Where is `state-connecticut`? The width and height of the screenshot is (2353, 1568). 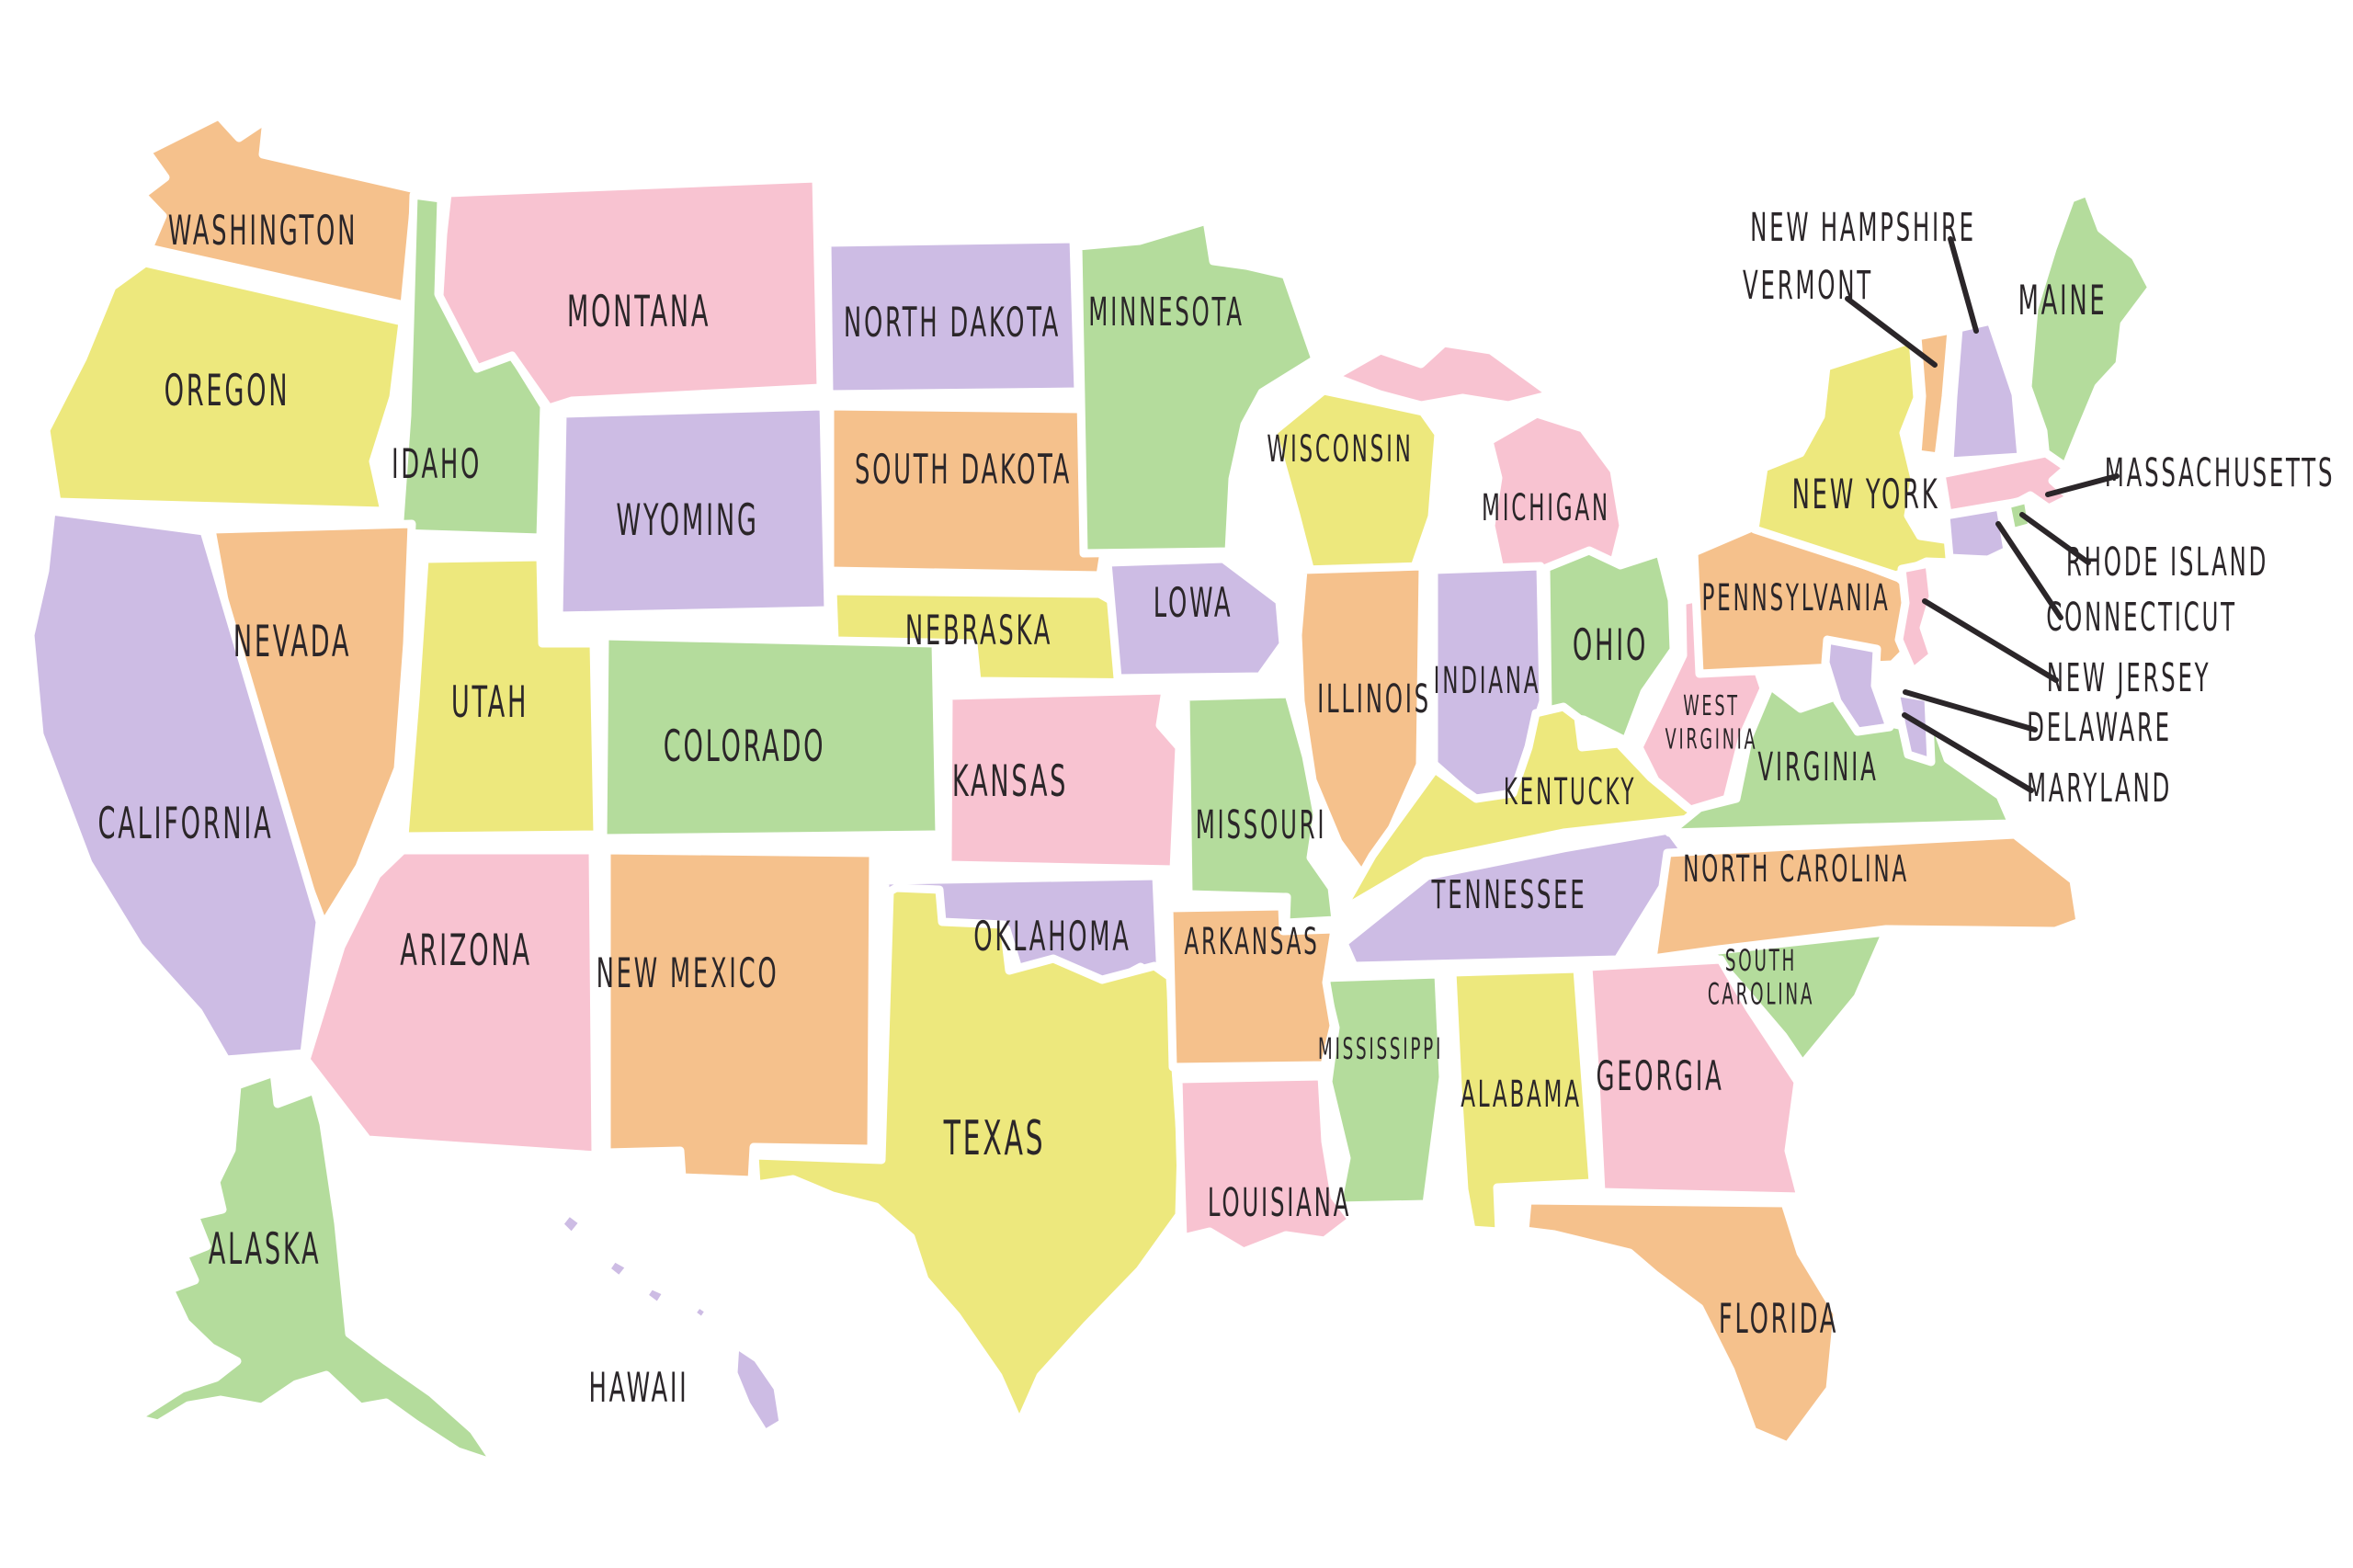
state-connecticut is located at coordinates (1976, 533).